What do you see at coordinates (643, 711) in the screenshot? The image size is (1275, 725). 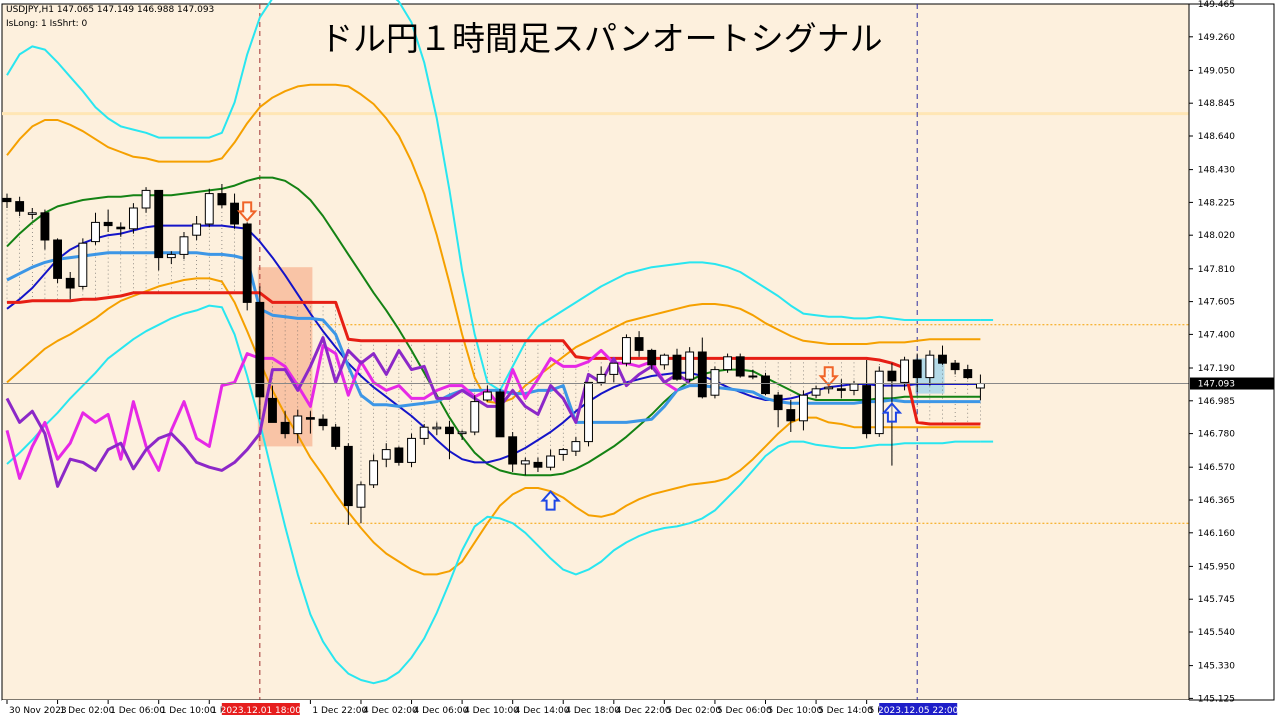 I see `time-tick-label: 4 Dec 22:00` at bounding box center [643, 711].